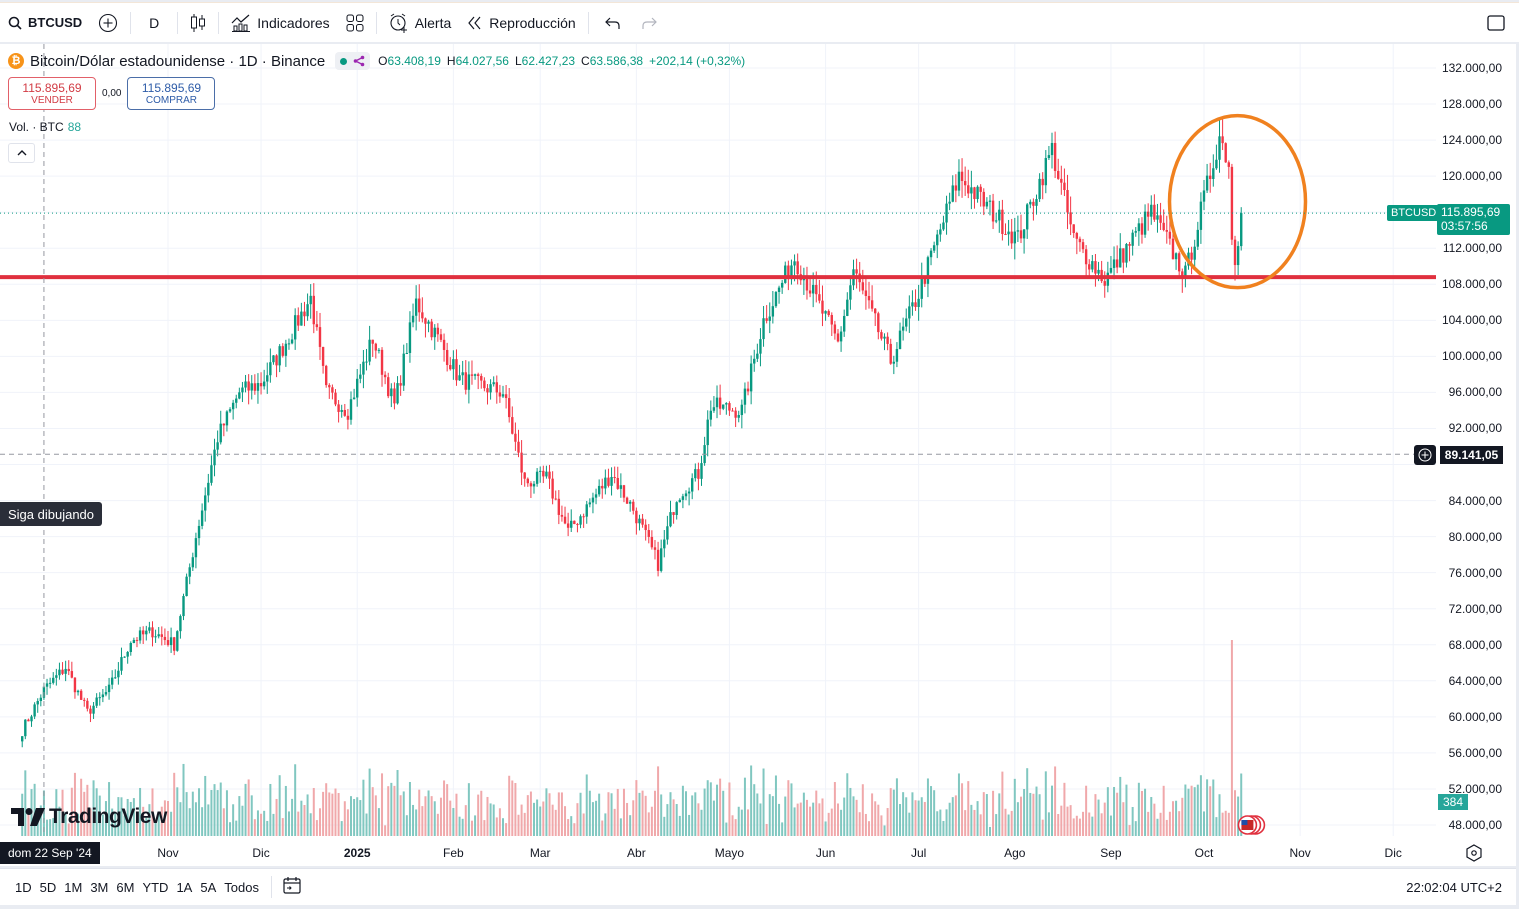  What do you see at coordinates (198, 23) in the screenshot?
I see `chart-type-button` at bounding box center [198, 23].